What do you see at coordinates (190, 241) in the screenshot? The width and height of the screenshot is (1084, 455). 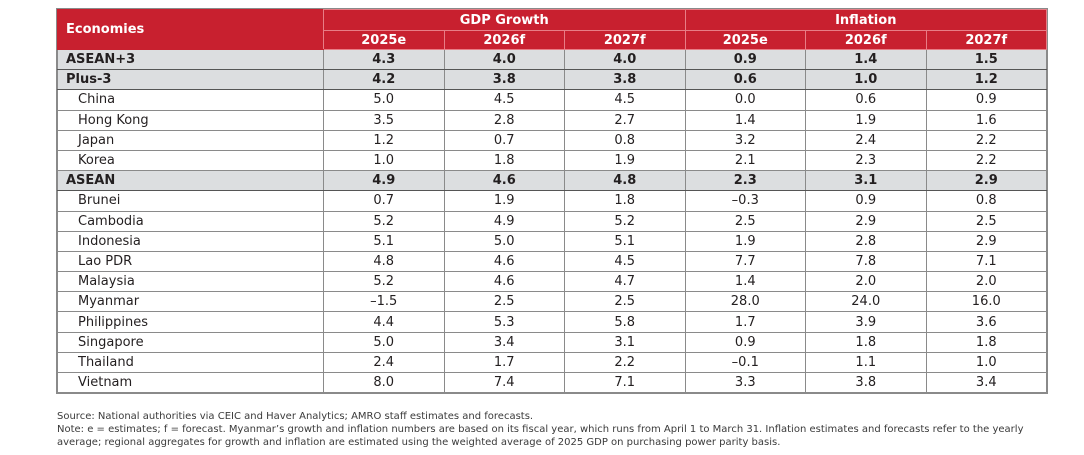 I see `economy-name: Indonesia` at bounding box center [190, 241].